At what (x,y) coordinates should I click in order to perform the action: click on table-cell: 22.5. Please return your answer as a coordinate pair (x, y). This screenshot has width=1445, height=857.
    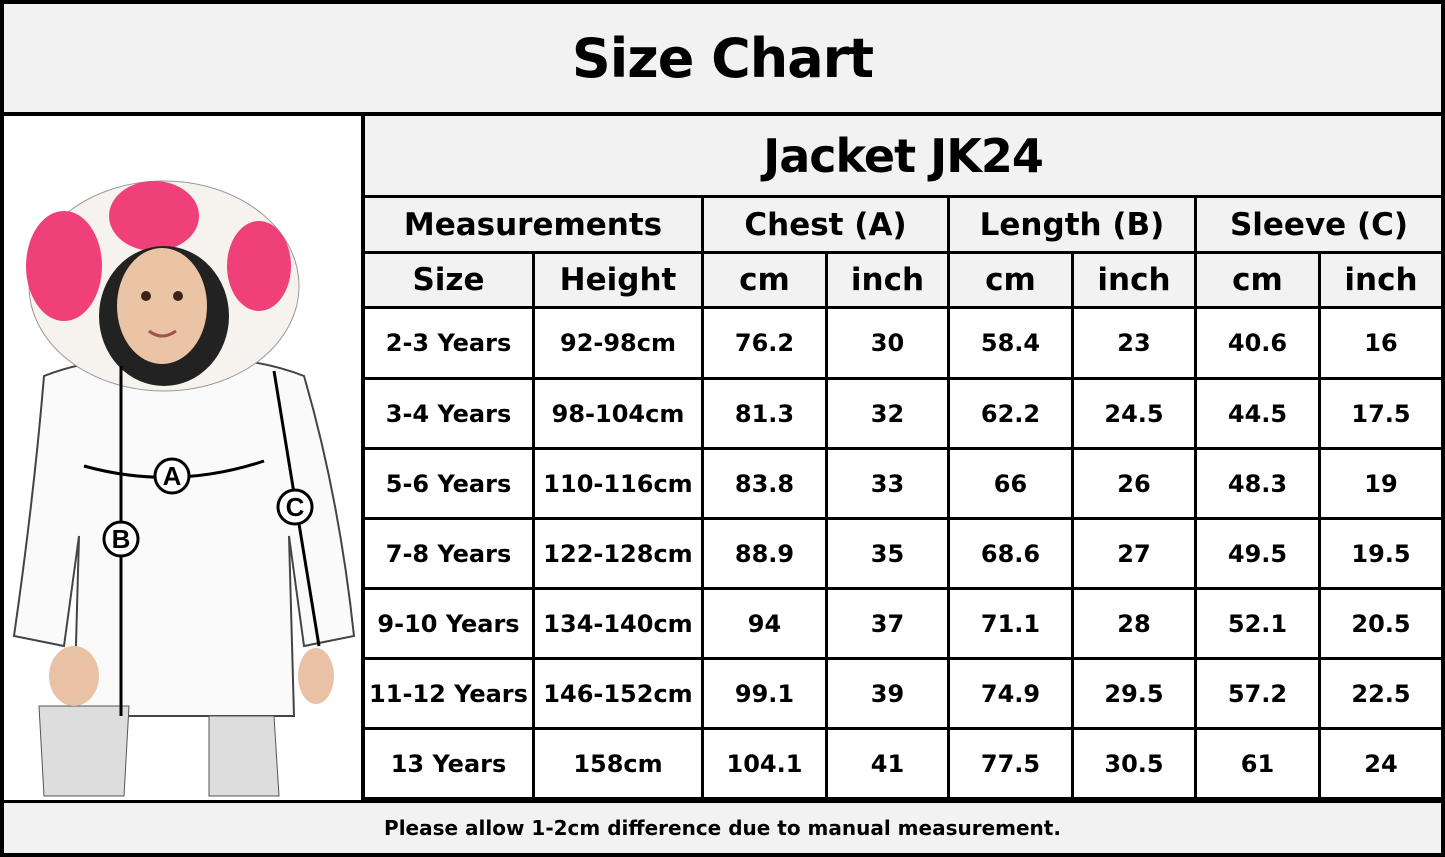
    Looking at the image, I should click on (1381, 695).